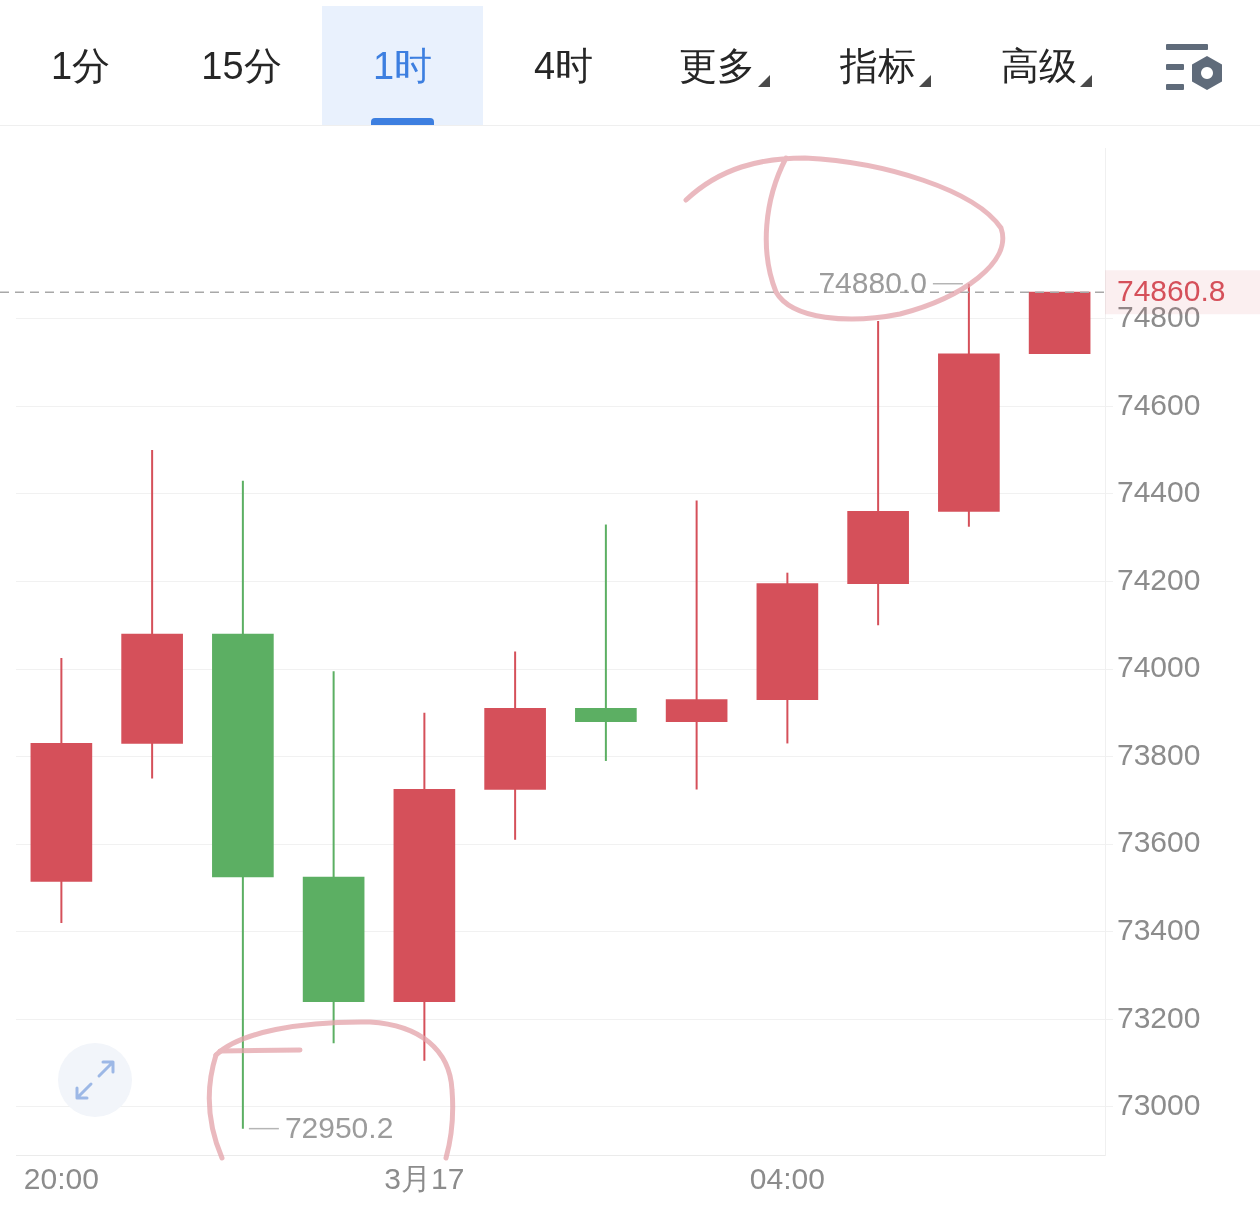  What do you see at coordinates (402, 65) in the screenshot?
I see `text: 1时` at bounding box center [402, 65].